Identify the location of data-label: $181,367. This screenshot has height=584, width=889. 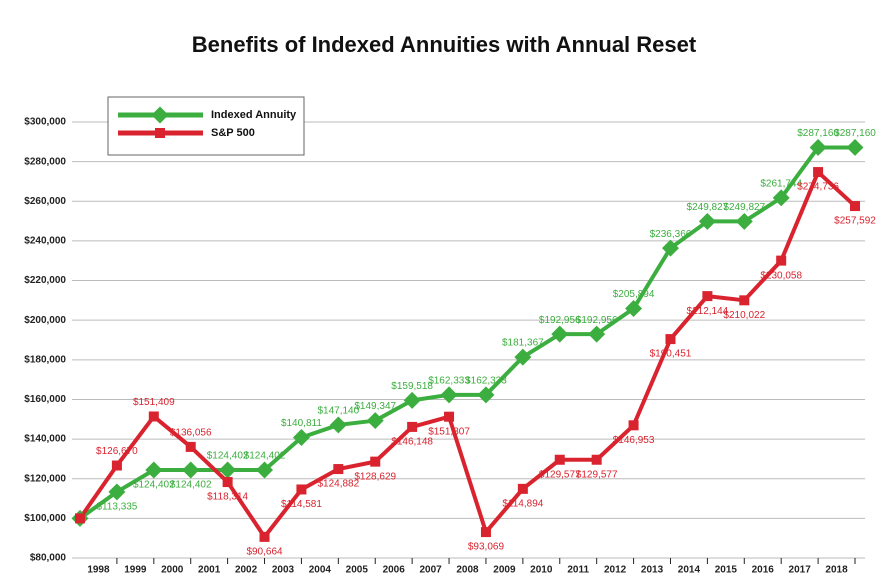
(523, 343).